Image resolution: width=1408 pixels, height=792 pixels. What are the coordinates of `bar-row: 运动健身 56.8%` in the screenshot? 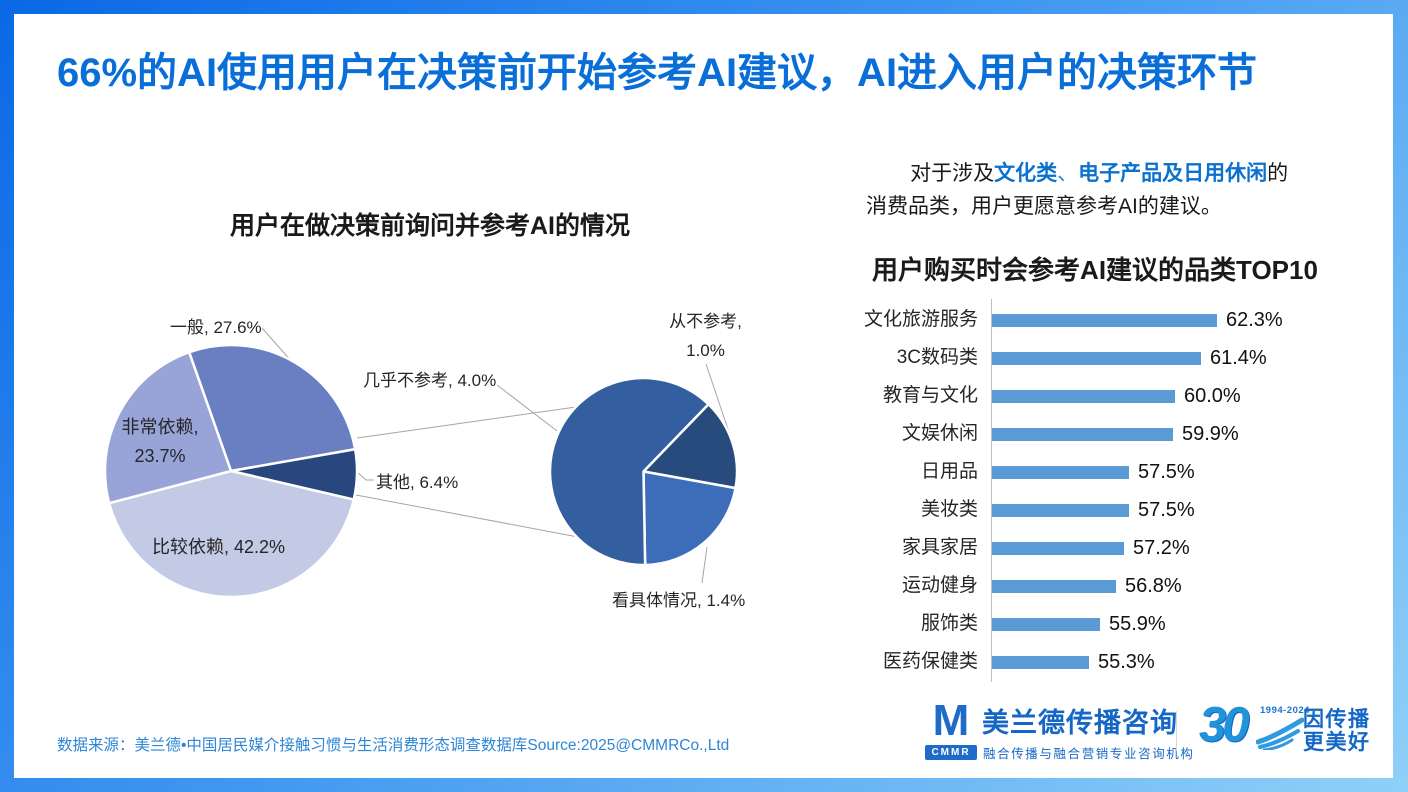 It's located at (1098, 586).